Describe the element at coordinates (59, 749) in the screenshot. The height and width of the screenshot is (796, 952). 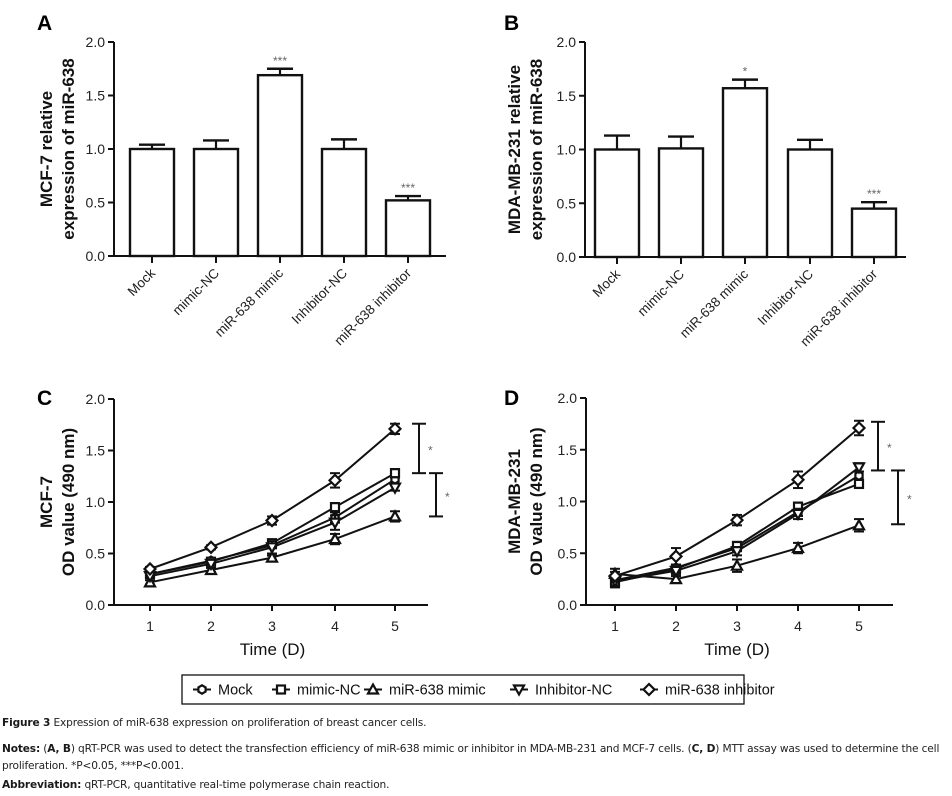
I see `notes-panel-ref: A, B` at that location.